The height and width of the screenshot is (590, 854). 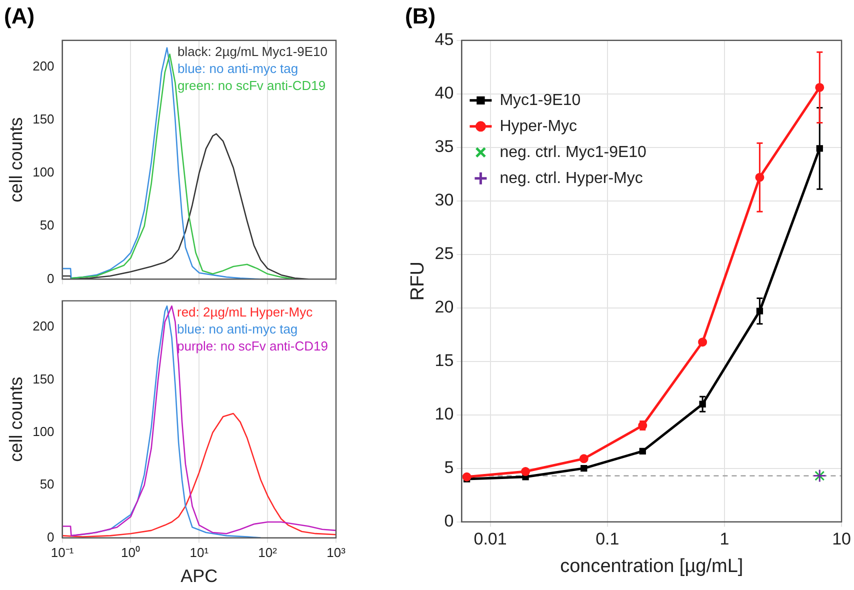 I want to click on legend-label: Myc1-9E10, so click(x=540, y=100).